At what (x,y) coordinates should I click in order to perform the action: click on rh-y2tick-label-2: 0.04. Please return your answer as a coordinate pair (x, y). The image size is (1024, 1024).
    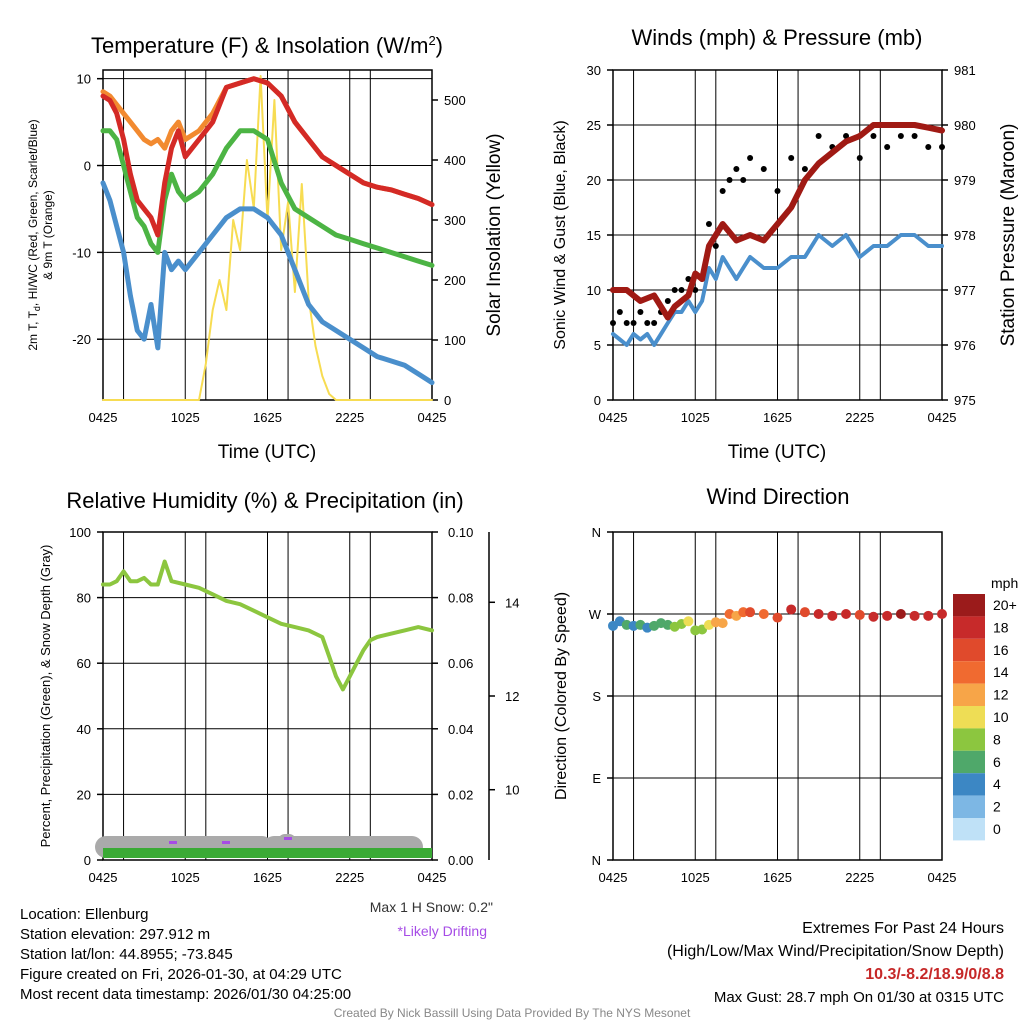
    Looking at the image, I should click on (460, 729).